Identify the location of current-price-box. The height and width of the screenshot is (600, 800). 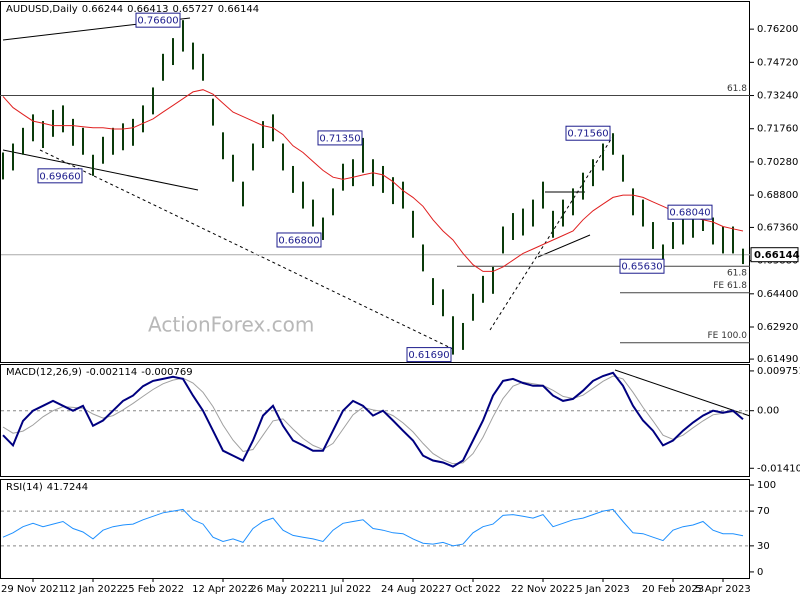
(774, 255).